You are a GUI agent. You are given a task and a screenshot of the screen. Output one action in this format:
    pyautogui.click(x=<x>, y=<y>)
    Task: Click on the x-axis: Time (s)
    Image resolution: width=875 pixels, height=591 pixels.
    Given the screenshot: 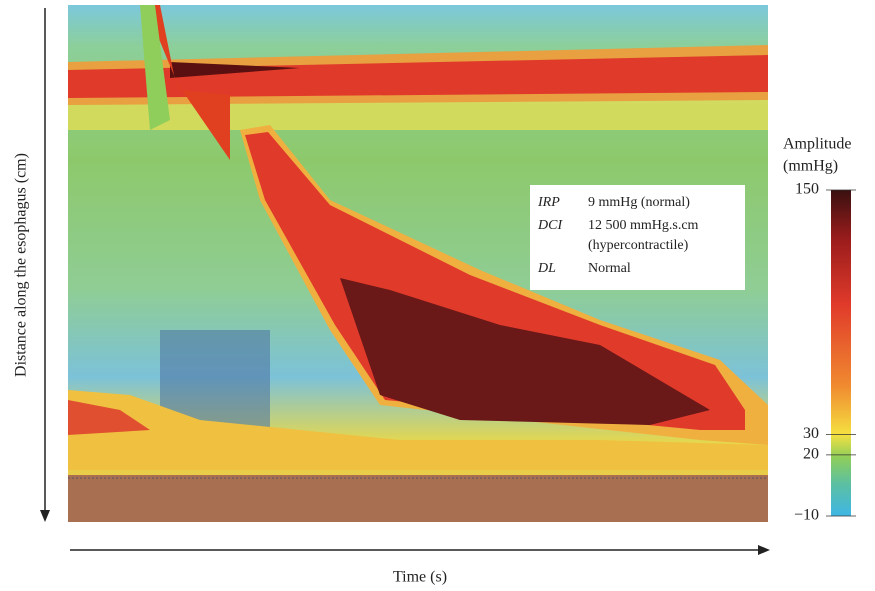 What is the action you would take?
    pyautogui.click(x=420, y=565)
    